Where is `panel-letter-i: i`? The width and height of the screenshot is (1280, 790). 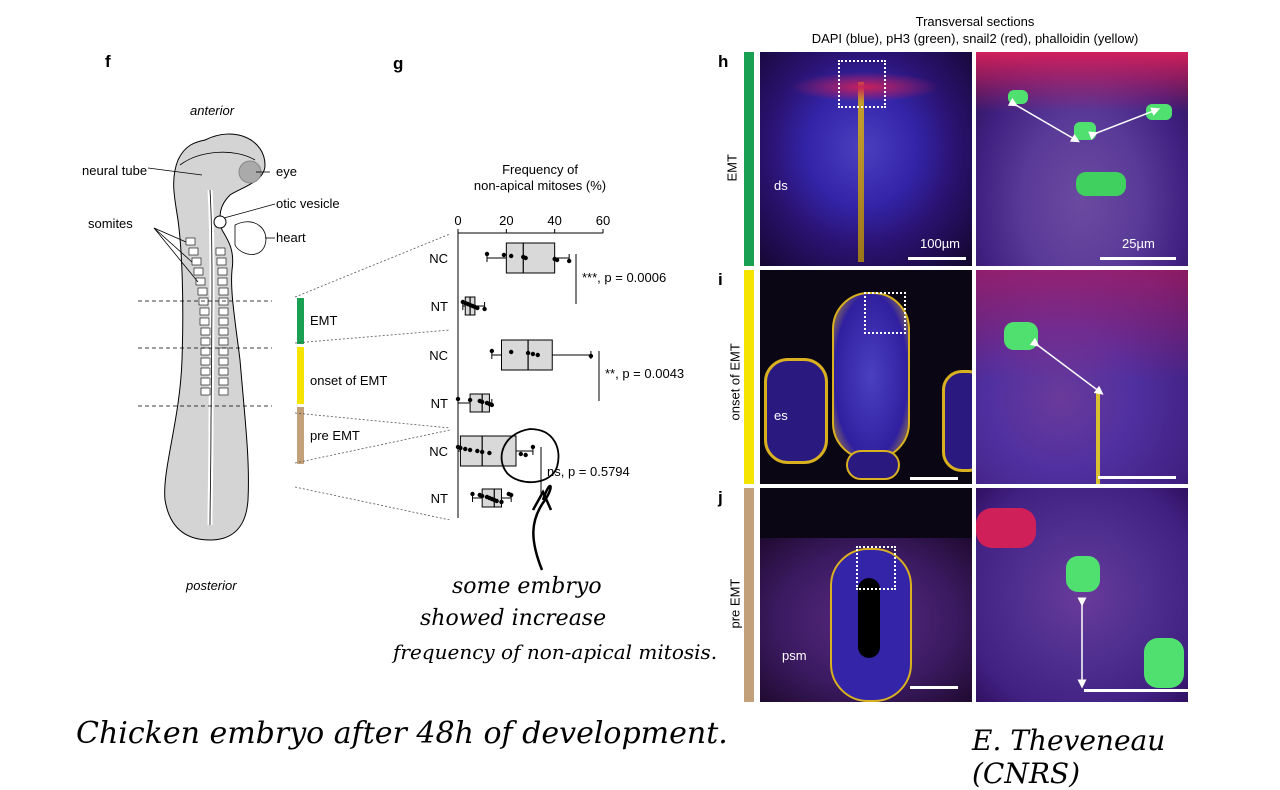 panel-letter-i: i is located at coordinates (720, 279).